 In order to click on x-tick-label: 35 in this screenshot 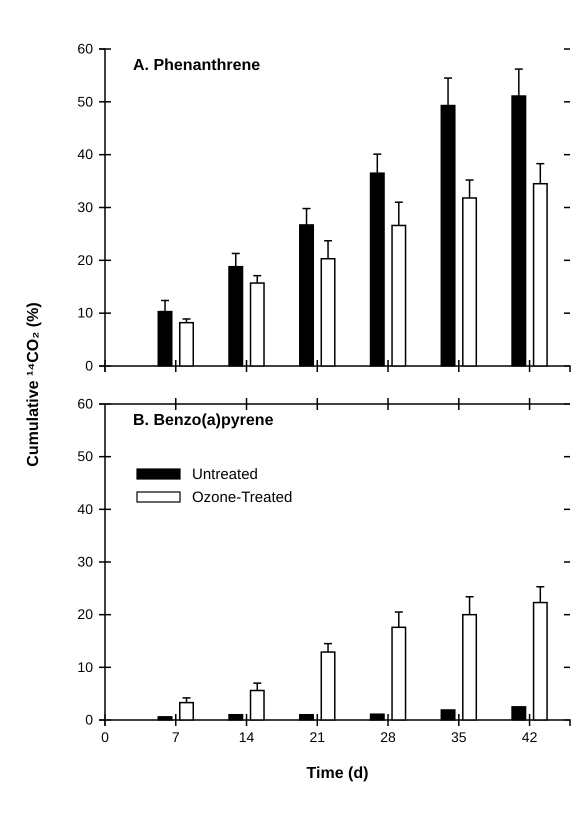, I will do `click(459, 736)`.